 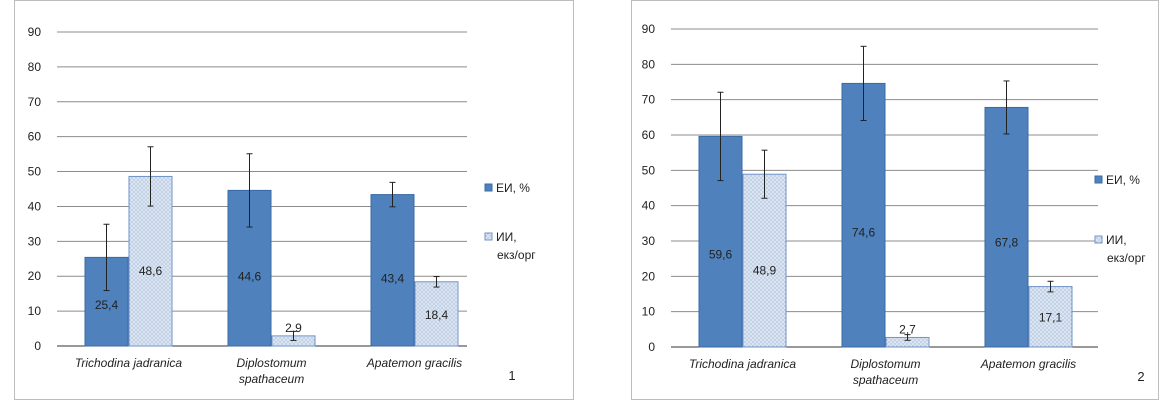 What do you see at coordinates (393, 278) in the screenshot?
I see `data-label: 43,4` at bounding box center [393, 278].